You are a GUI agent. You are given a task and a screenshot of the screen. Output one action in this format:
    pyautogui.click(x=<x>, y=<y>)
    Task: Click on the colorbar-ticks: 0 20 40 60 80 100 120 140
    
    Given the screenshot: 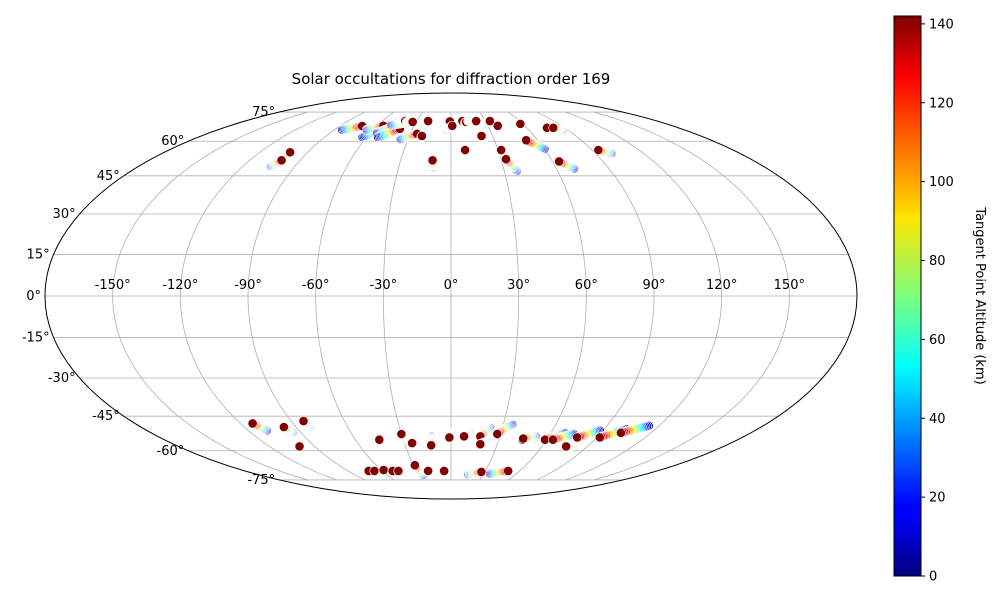 What is the action you would take?
    pyautogui.click(x=937, y=301)
    